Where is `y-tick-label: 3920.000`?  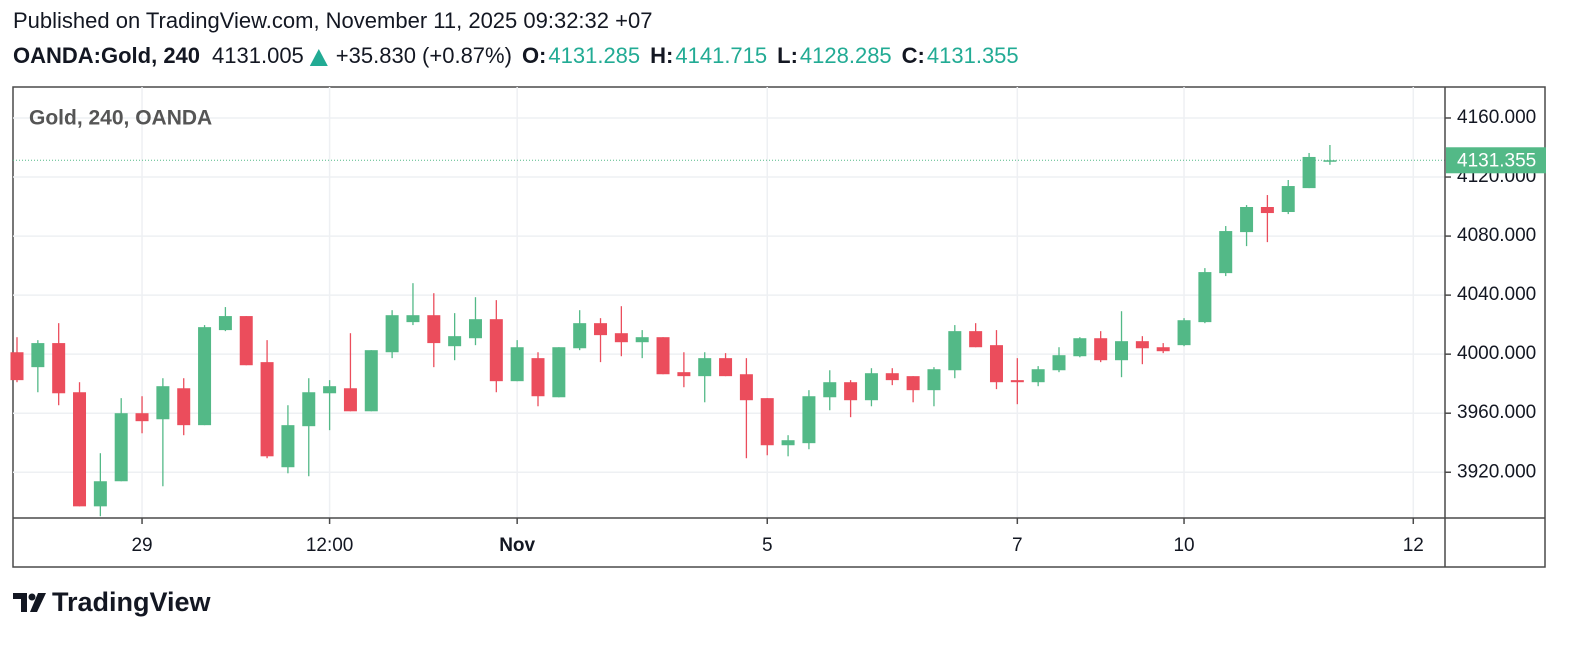
y-tick-label: 3920.000 is located at coordinates (1496, 471).